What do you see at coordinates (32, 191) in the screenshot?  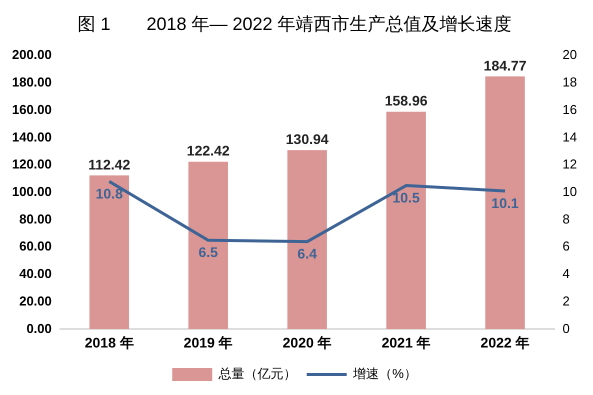 I see `y-tick-label: 100.00` at bounding box center [32, 191].